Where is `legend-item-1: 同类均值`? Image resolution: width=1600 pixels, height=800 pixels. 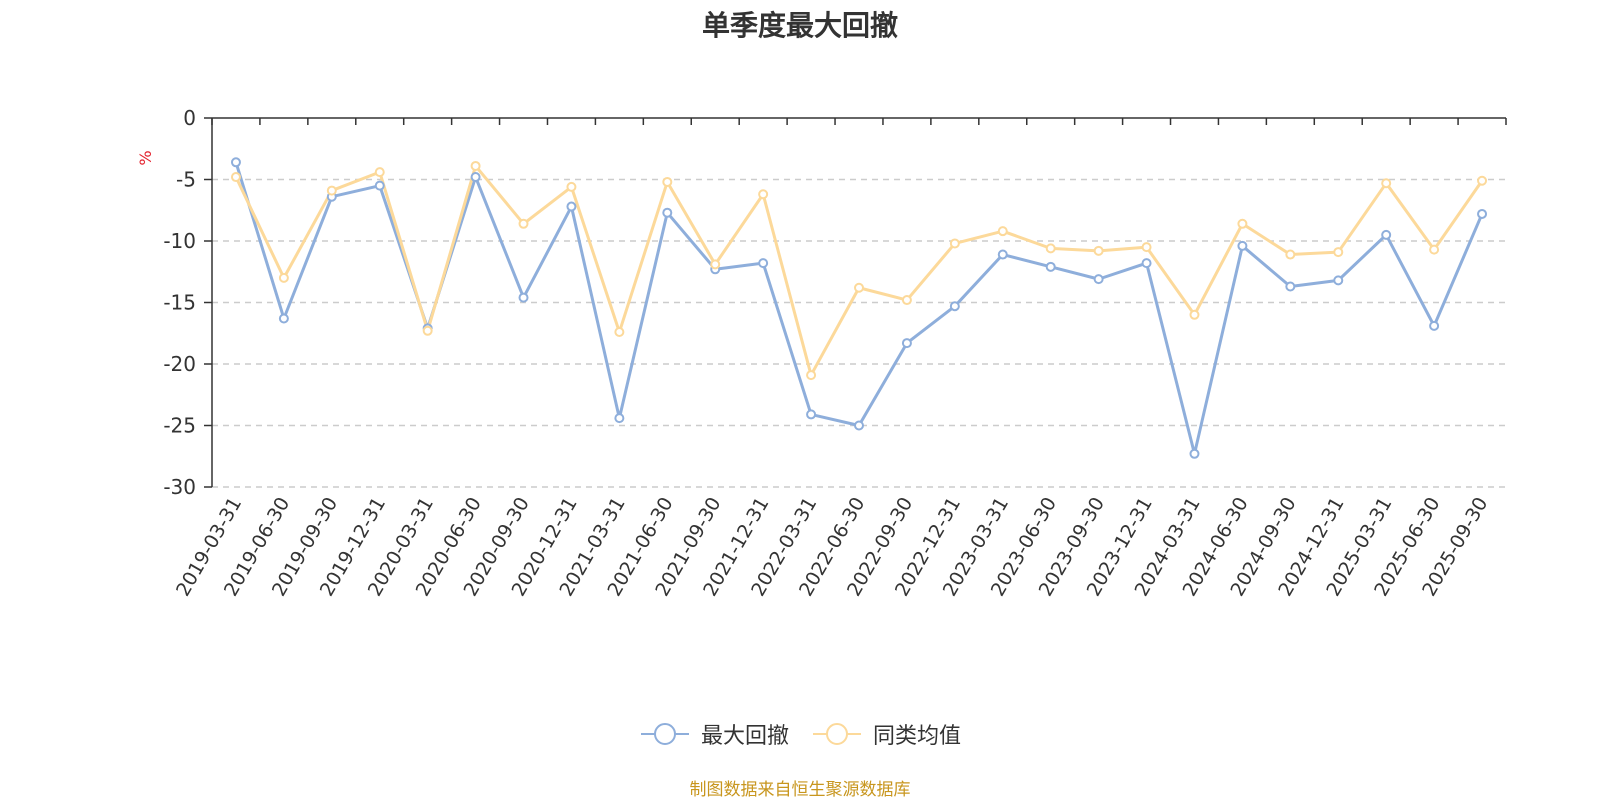
legend-item-1: 同类均值 is located at coordinates (886, 734).